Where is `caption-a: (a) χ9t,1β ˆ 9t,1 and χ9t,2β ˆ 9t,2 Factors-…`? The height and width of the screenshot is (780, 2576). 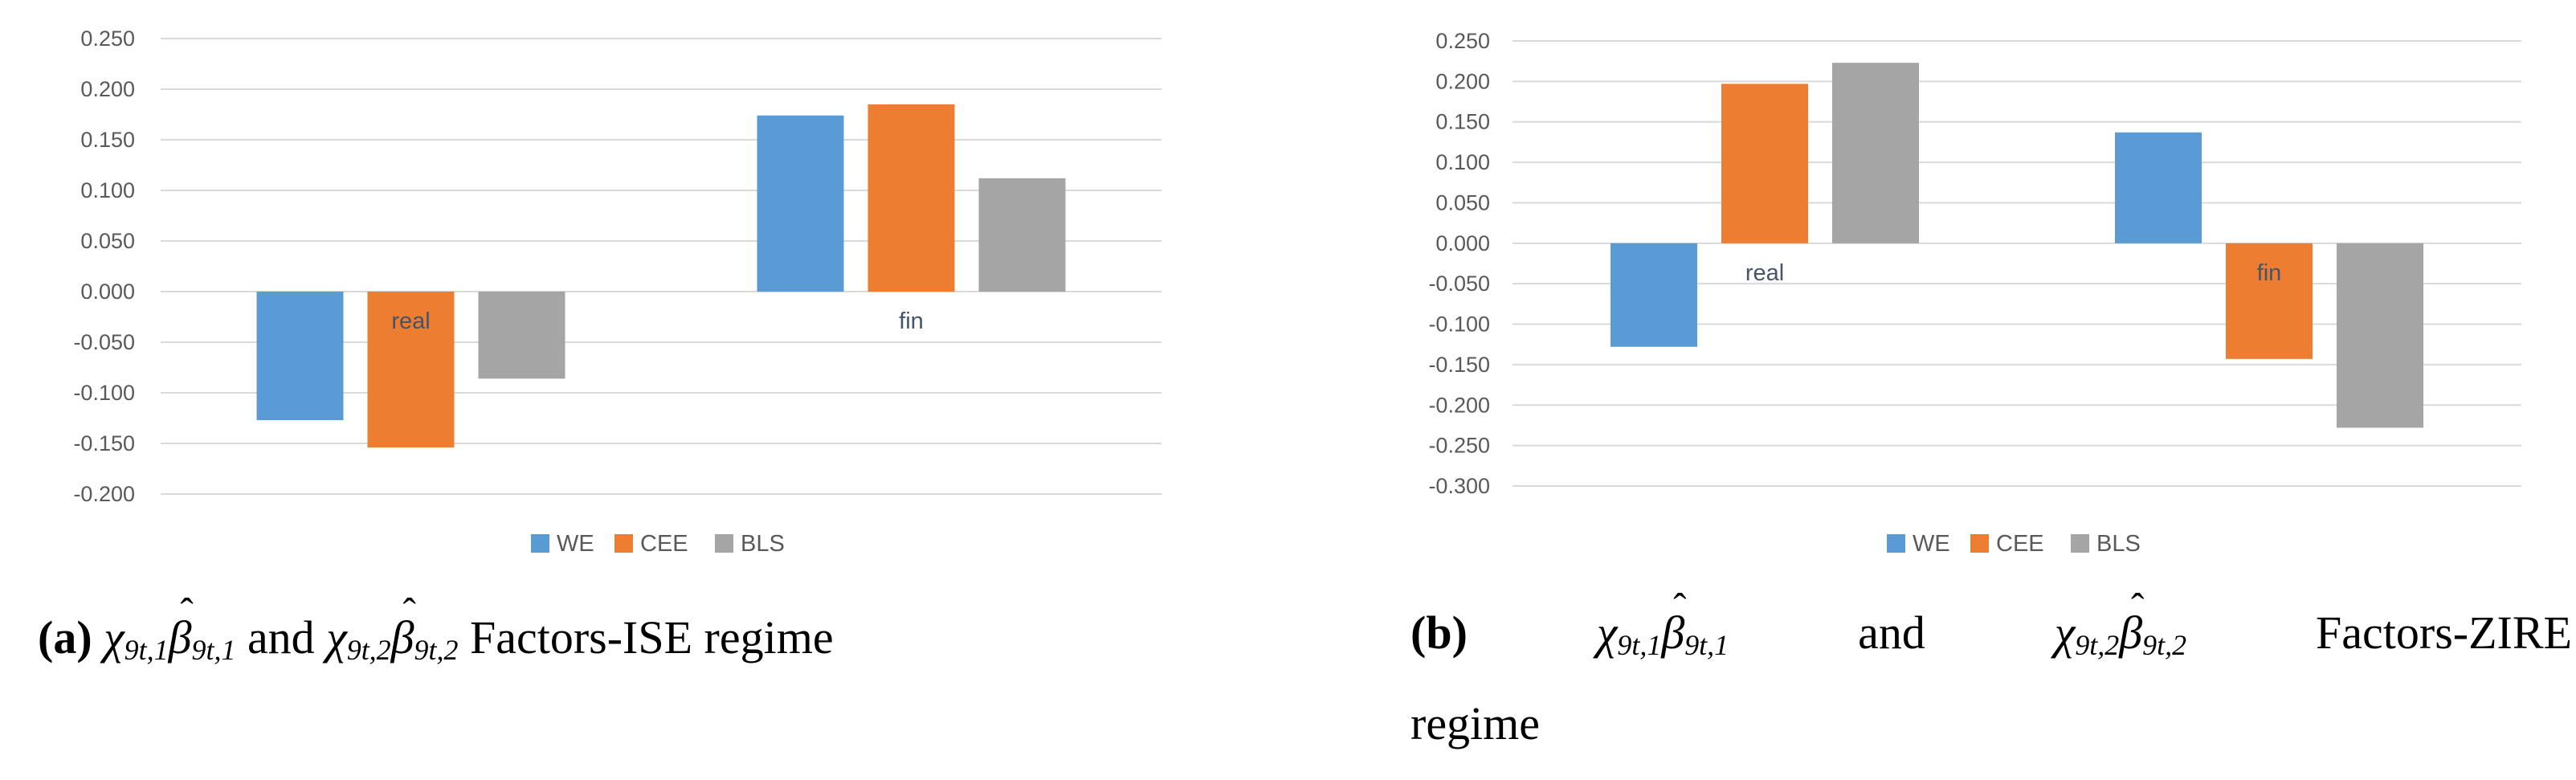
caption-a: (a) χ9t,1β ˆ 9t,1 and χ9t,2β ˆ 9t,2 Factors-… is located at coordinates (640, 629).